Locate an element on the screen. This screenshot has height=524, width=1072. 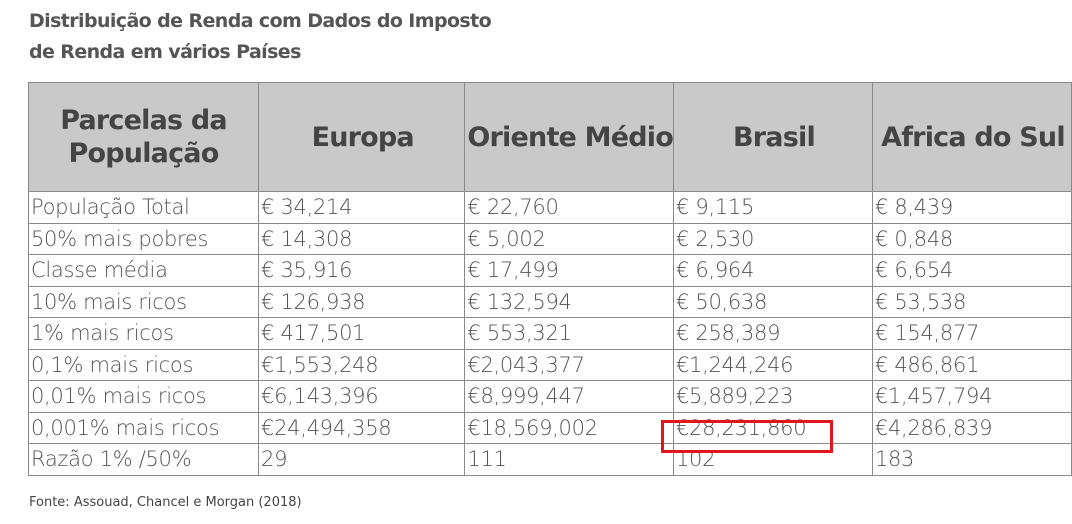
table-cell: 183 is located at coordinates (971, 459).